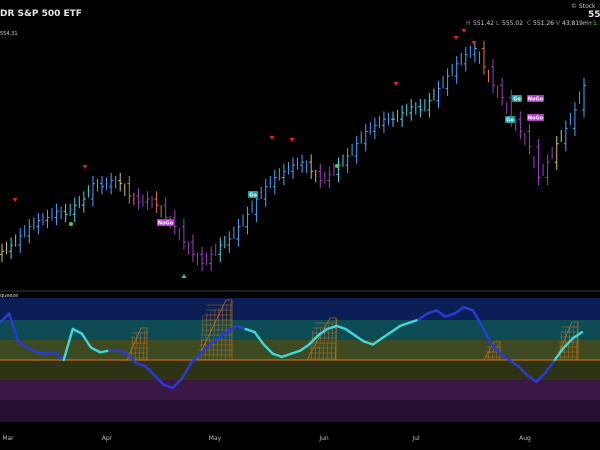  Describe the element at coordinates (215, 438) in the screenshot. I see `x-tick-label: May` at that location.